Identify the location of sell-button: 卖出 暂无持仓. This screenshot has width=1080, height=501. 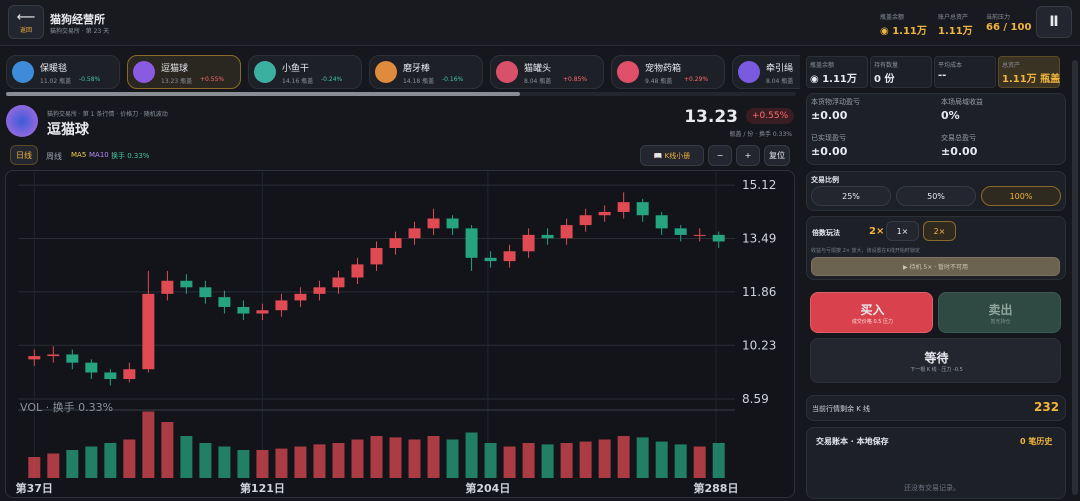
(999, 312).